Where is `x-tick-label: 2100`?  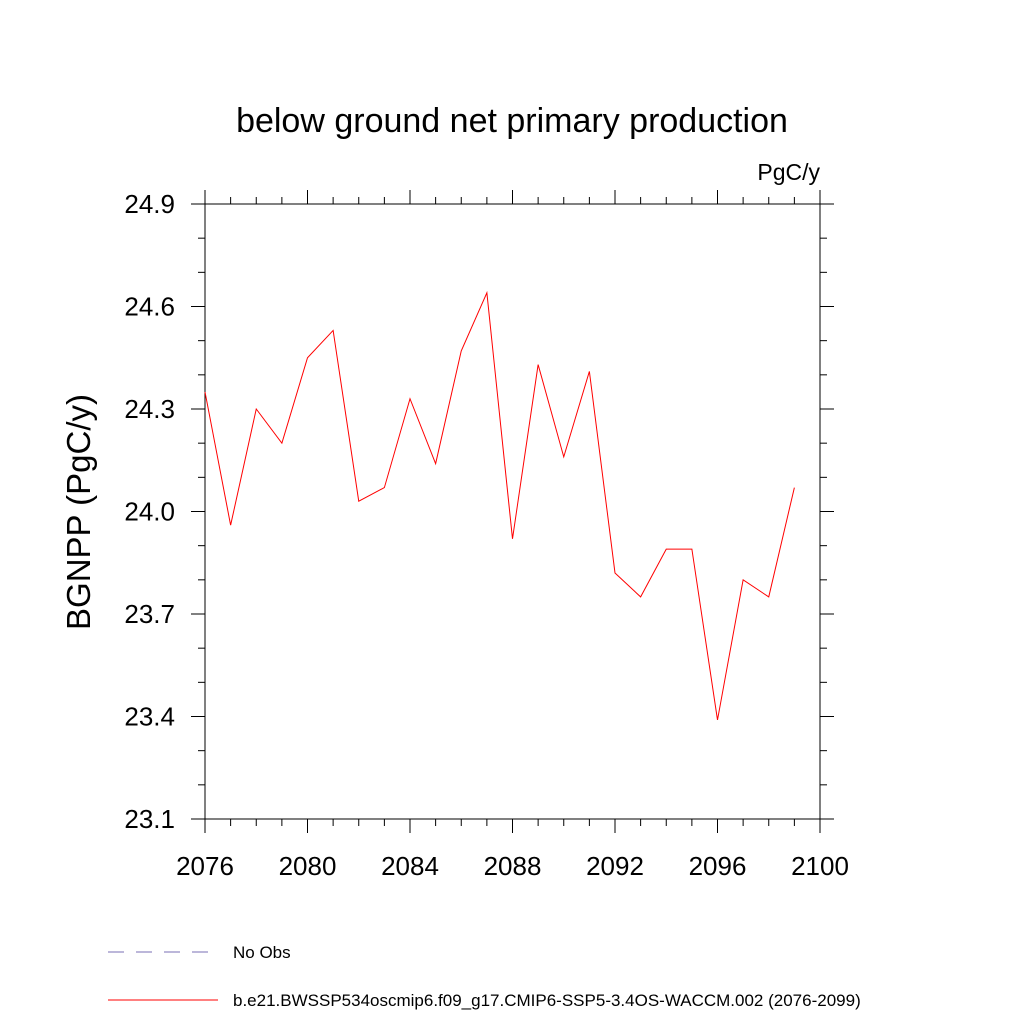 x-tick-label: 2100 is located at coordinates (820, 866).